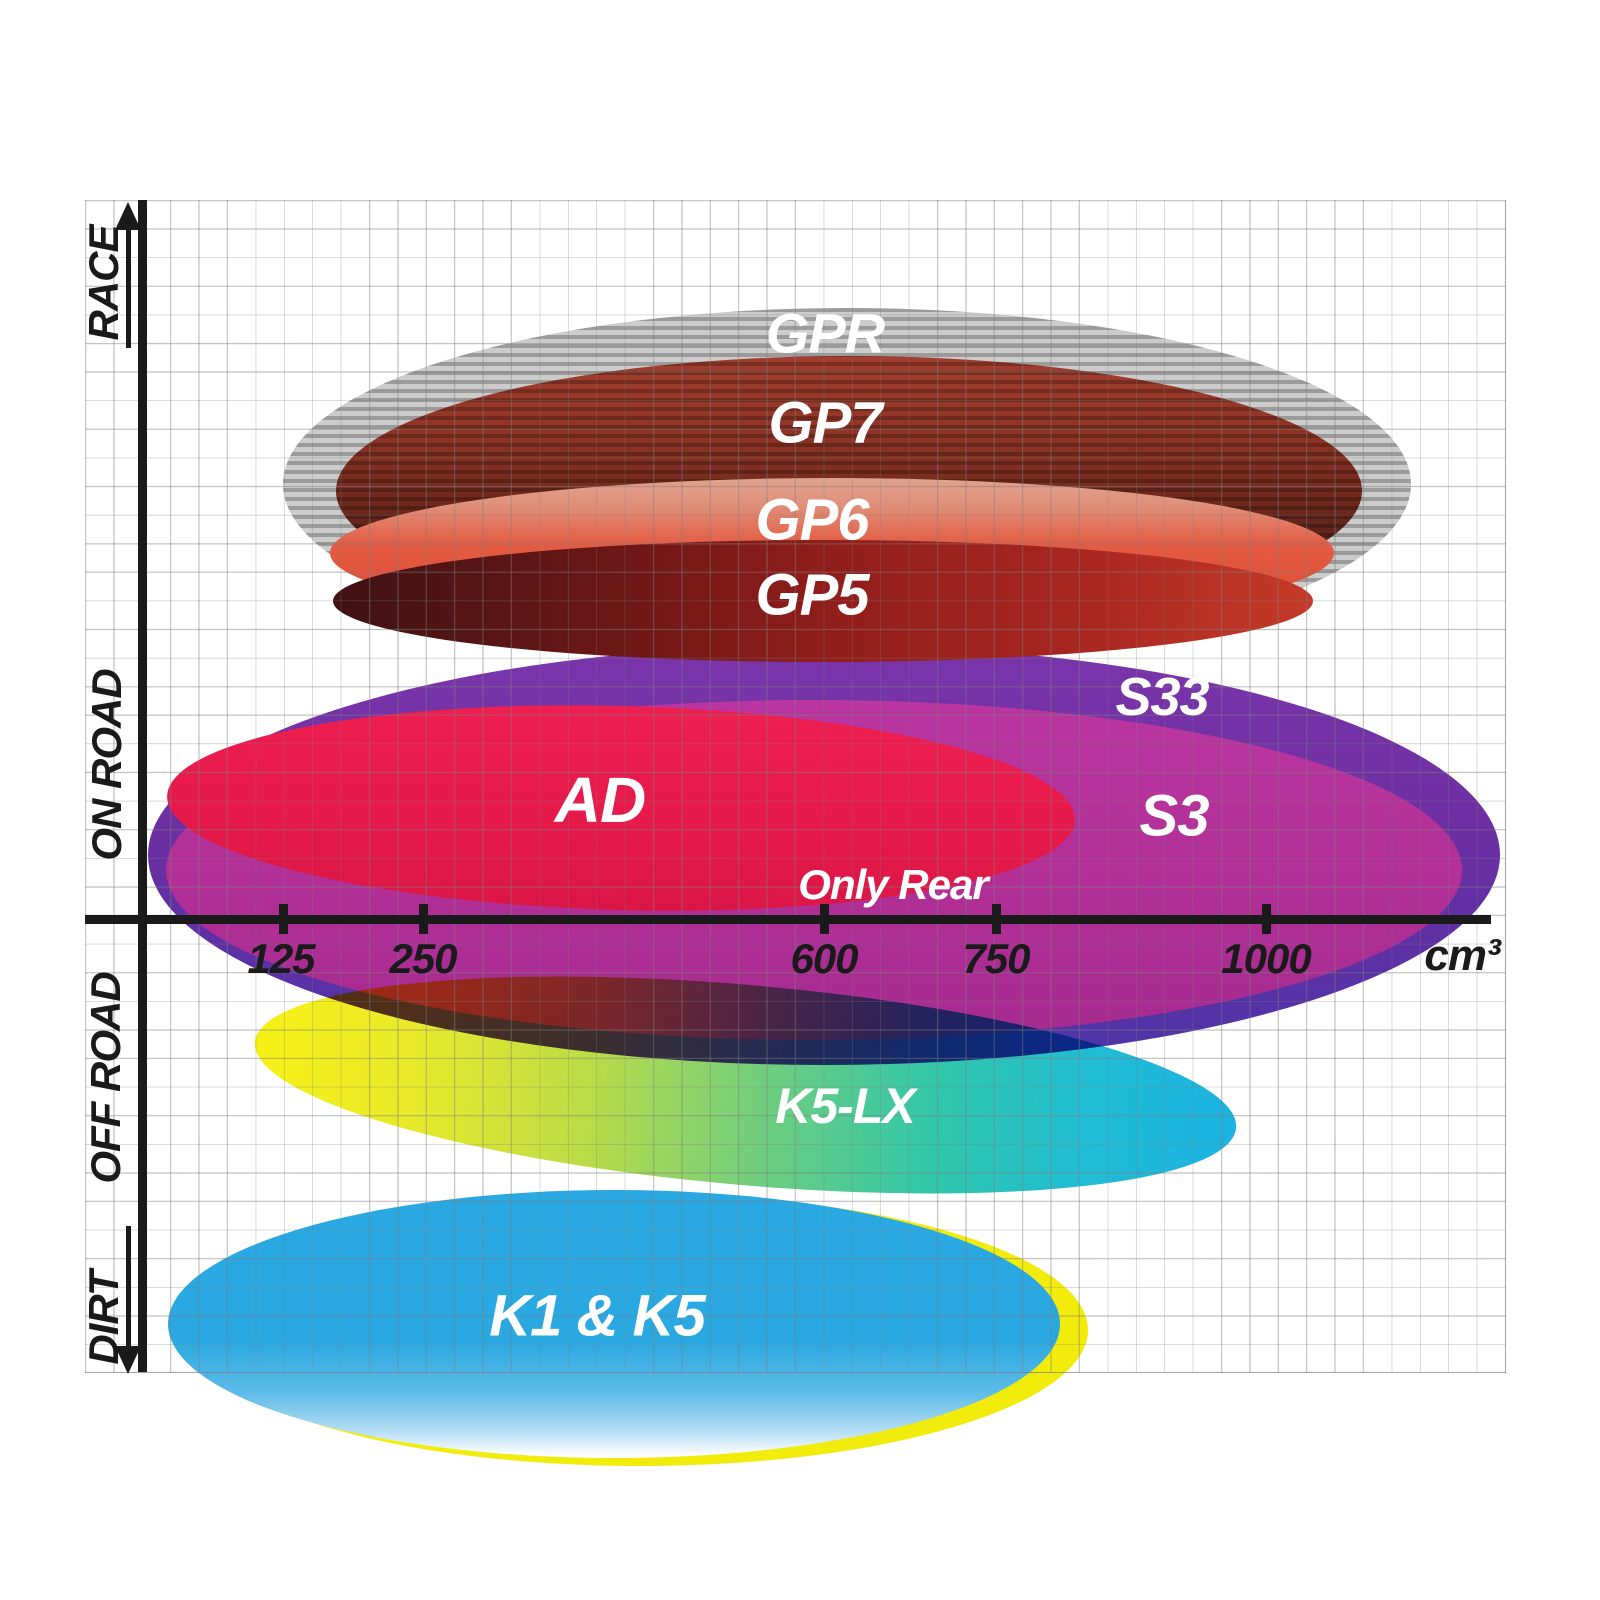  Describe the element at coordinates (600, 800) in the screenshot. I see `region-label-ad: AD` at that location.